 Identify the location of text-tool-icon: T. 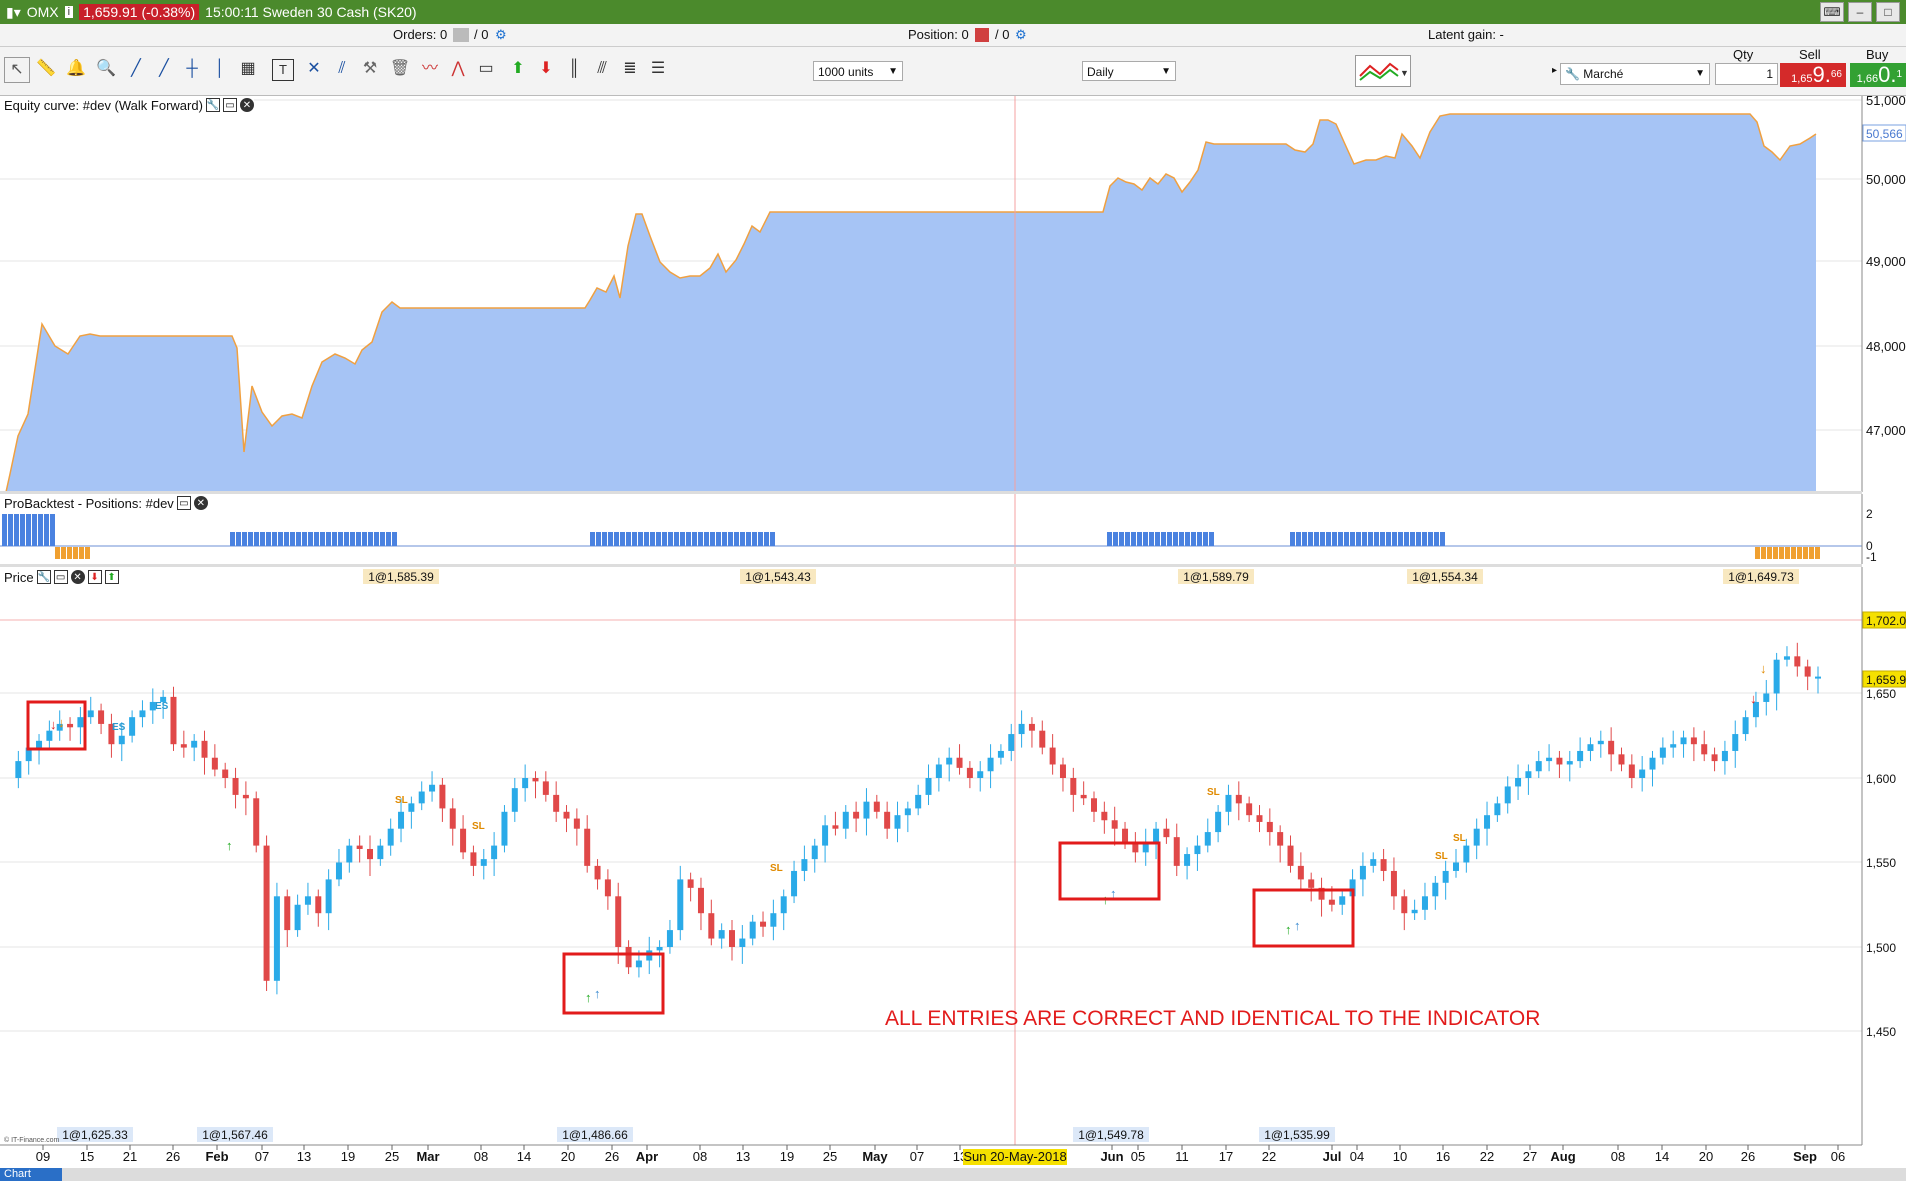
(283, 70).